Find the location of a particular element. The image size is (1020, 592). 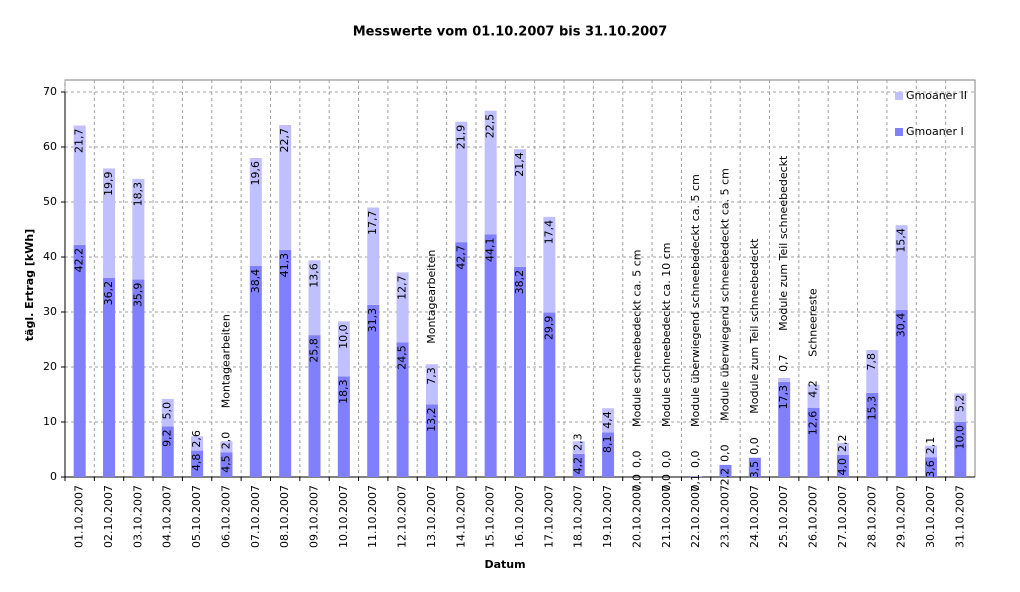

value-label: 5,0 is located at coordinates (167, 411).